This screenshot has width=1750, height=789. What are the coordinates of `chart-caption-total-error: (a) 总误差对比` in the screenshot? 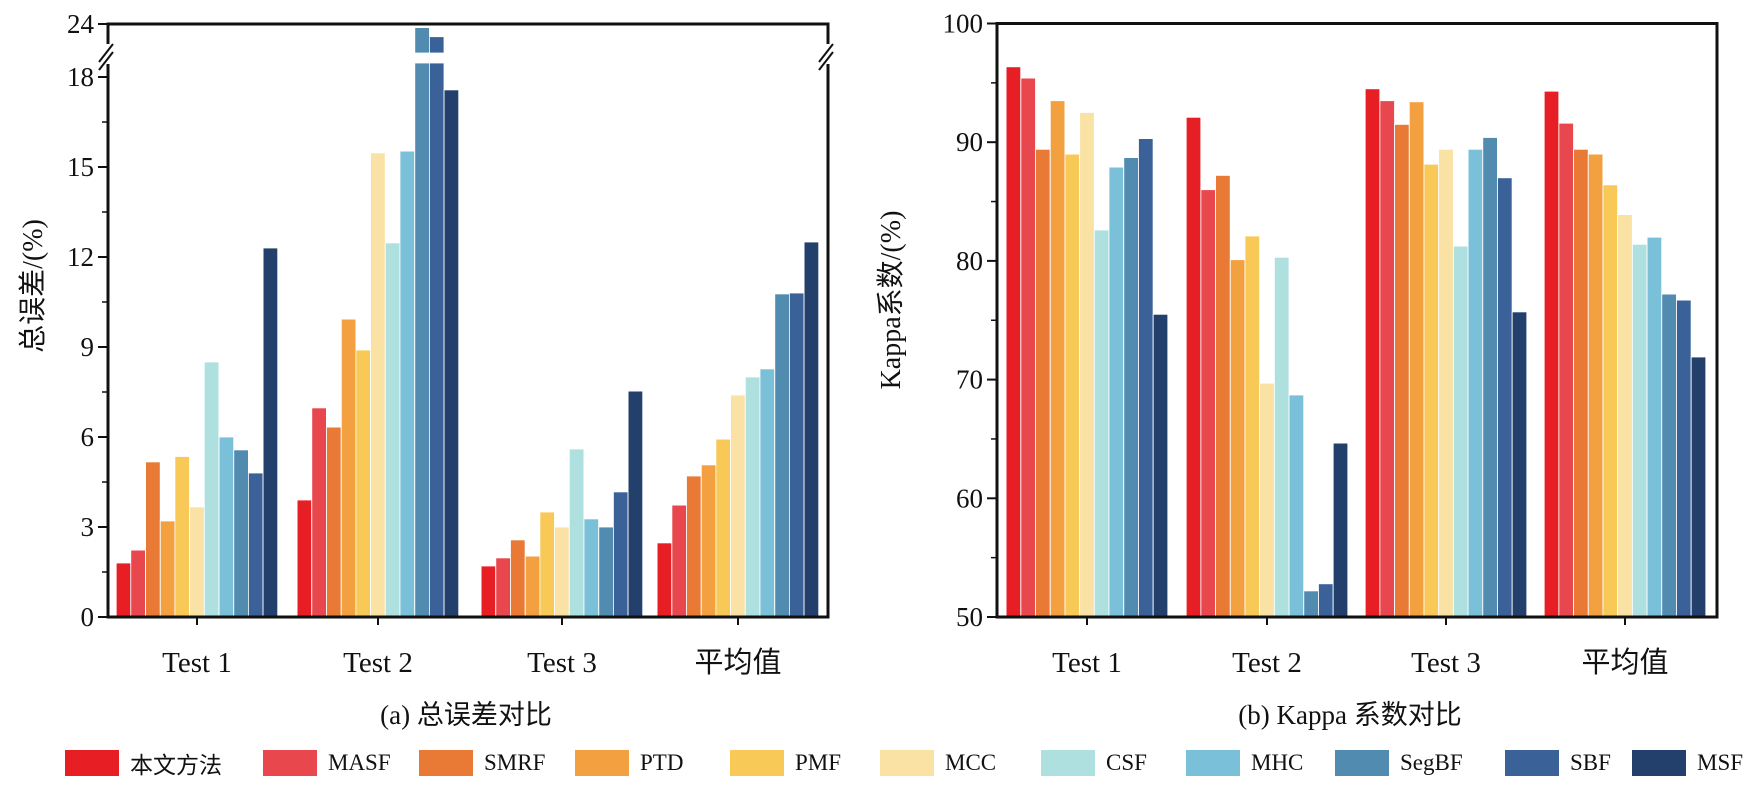 It's located at (466, 715).